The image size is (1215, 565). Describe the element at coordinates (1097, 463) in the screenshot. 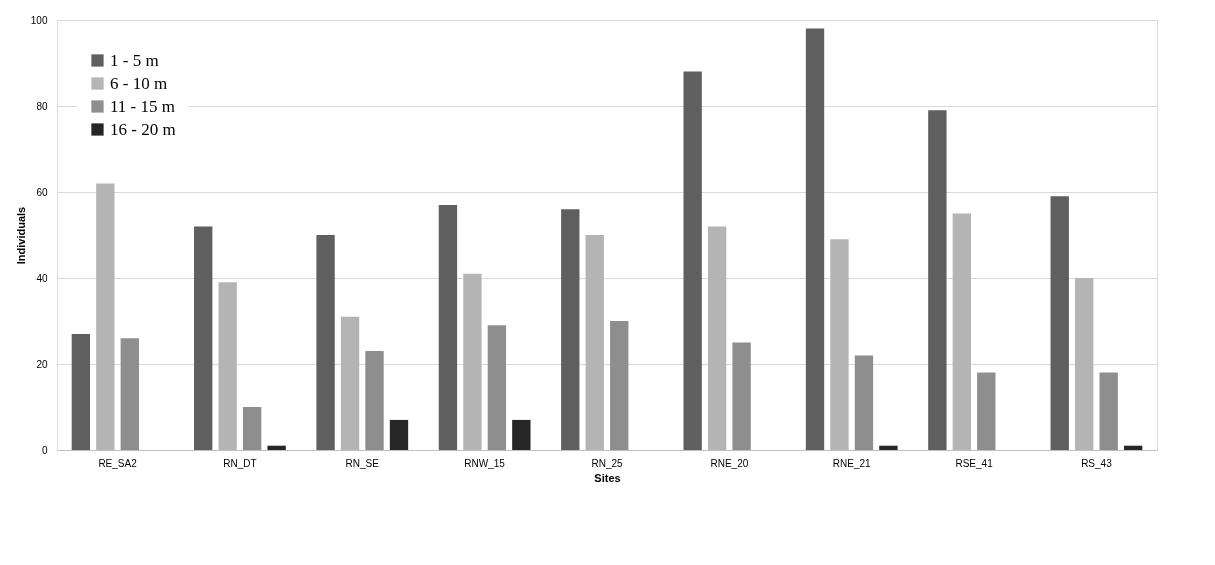

I see `x-tick-label: RS_43` at that location.